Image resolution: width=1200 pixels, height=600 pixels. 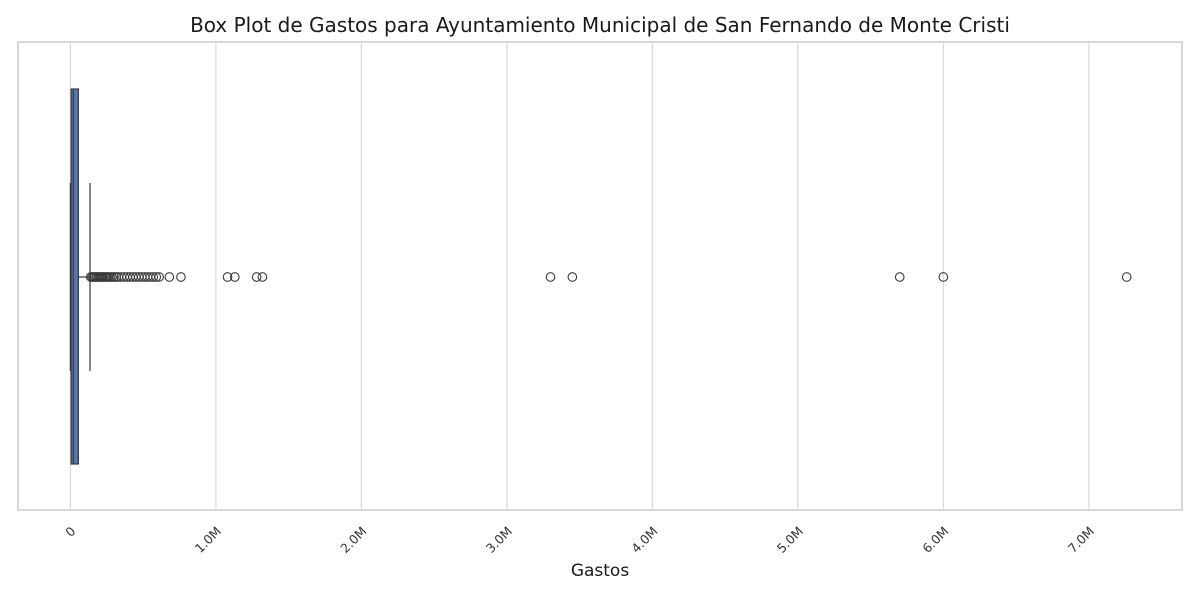 I want to click on x-tick-label: 7.0M, so click(x=1081, y=540).